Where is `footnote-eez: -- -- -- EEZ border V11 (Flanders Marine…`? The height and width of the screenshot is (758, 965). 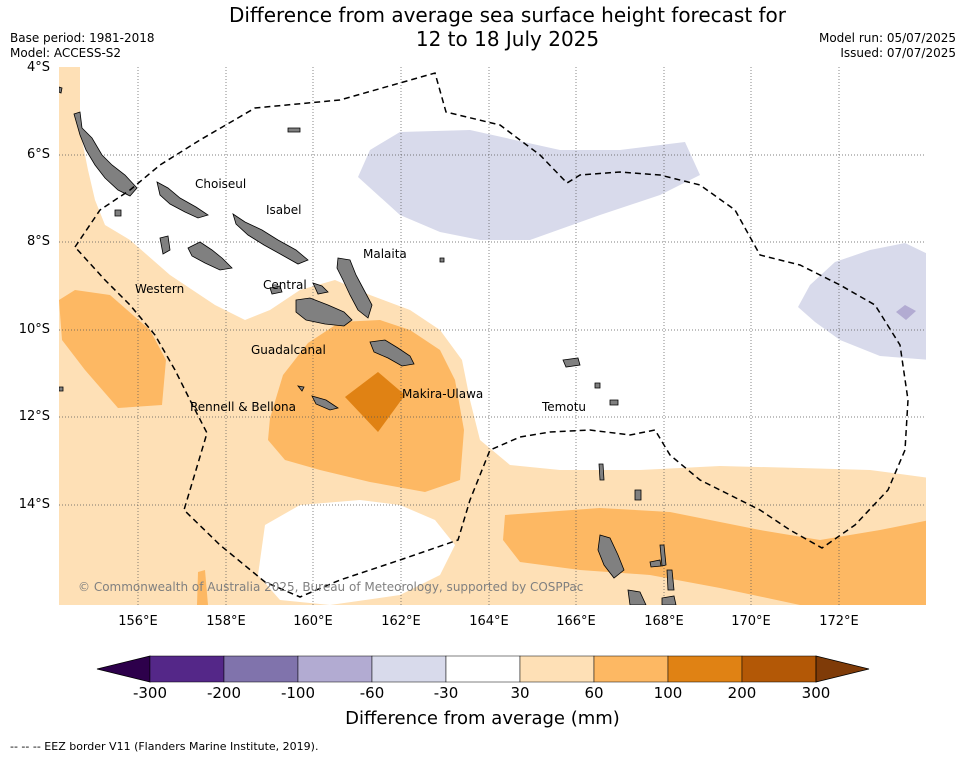 footnote-eez: -- -- -- EEZ border V11 (Flanders Marine… is located at coordinates (164, 746).